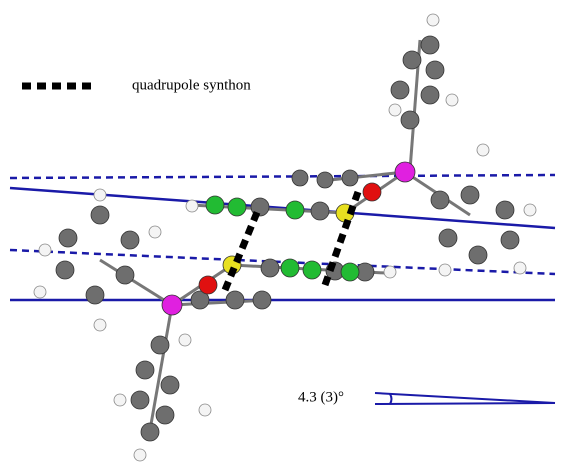 The width and height of the screenshot is (567, 462). What do you see at coordinates (191, 85) in the screenshot?
I see `legend-label: quadrupole synthon` at bounding box center [191, 85].